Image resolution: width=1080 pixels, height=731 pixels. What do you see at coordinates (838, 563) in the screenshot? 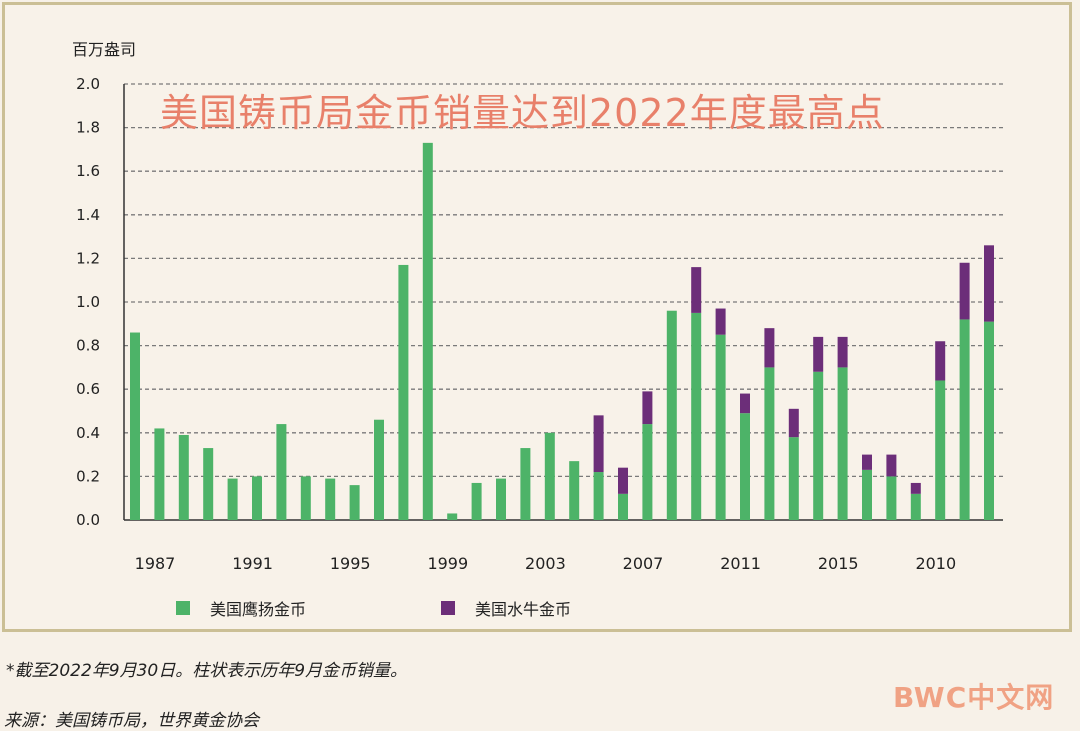
I see `x-tick-label: 2015` at bounding box center [838, 563].